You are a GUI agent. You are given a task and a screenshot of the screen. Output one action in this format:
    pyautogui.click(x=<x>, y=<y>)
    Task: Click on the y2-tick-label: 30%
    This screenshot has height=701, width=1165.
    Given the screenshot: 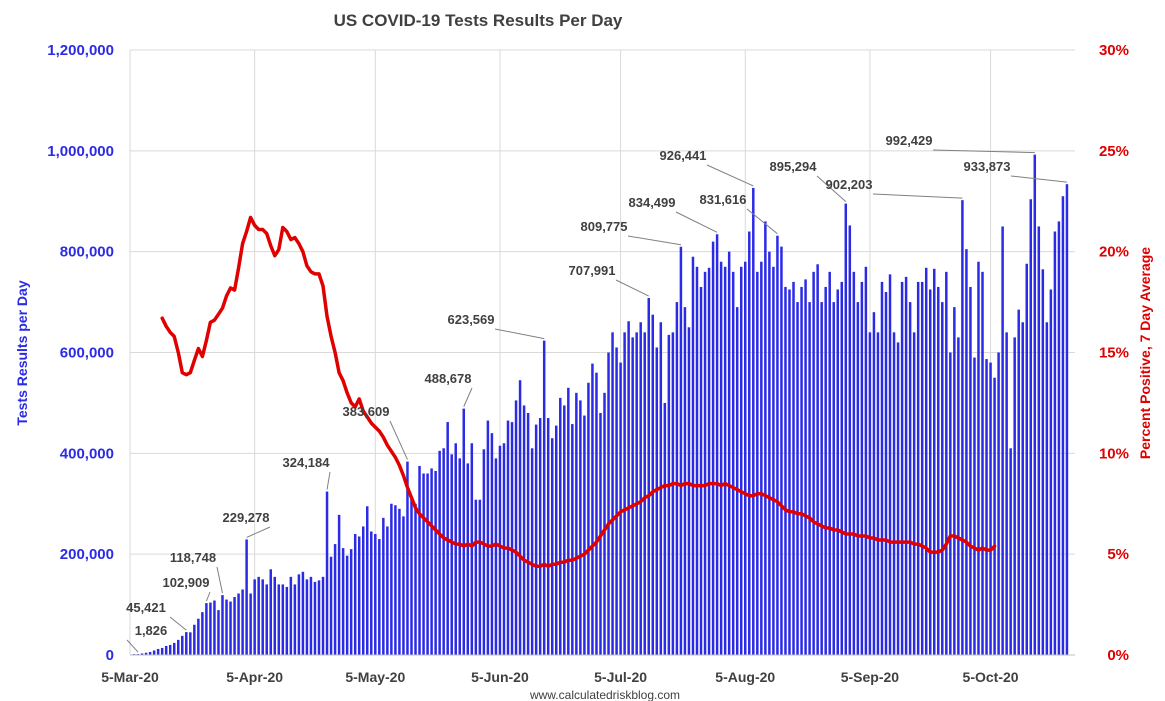 What is the action you would take?
    pyautogui.click(x=1114, y=50)
    